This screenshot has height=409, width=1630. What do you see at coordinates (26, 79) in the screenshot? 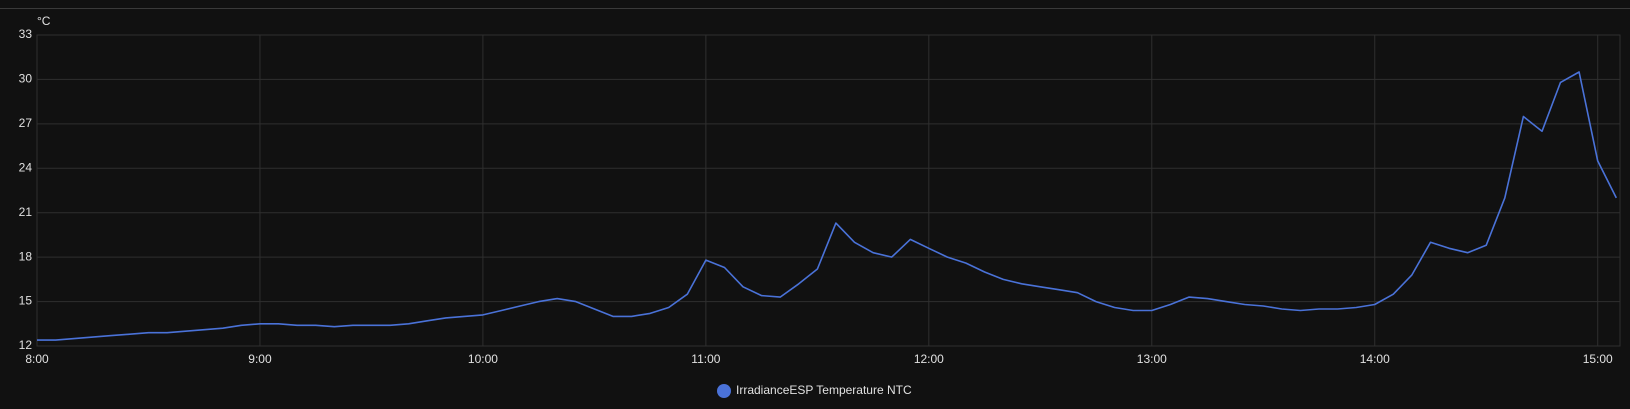
I see `y-tick-label: 30` at bounding box center [26, 79].